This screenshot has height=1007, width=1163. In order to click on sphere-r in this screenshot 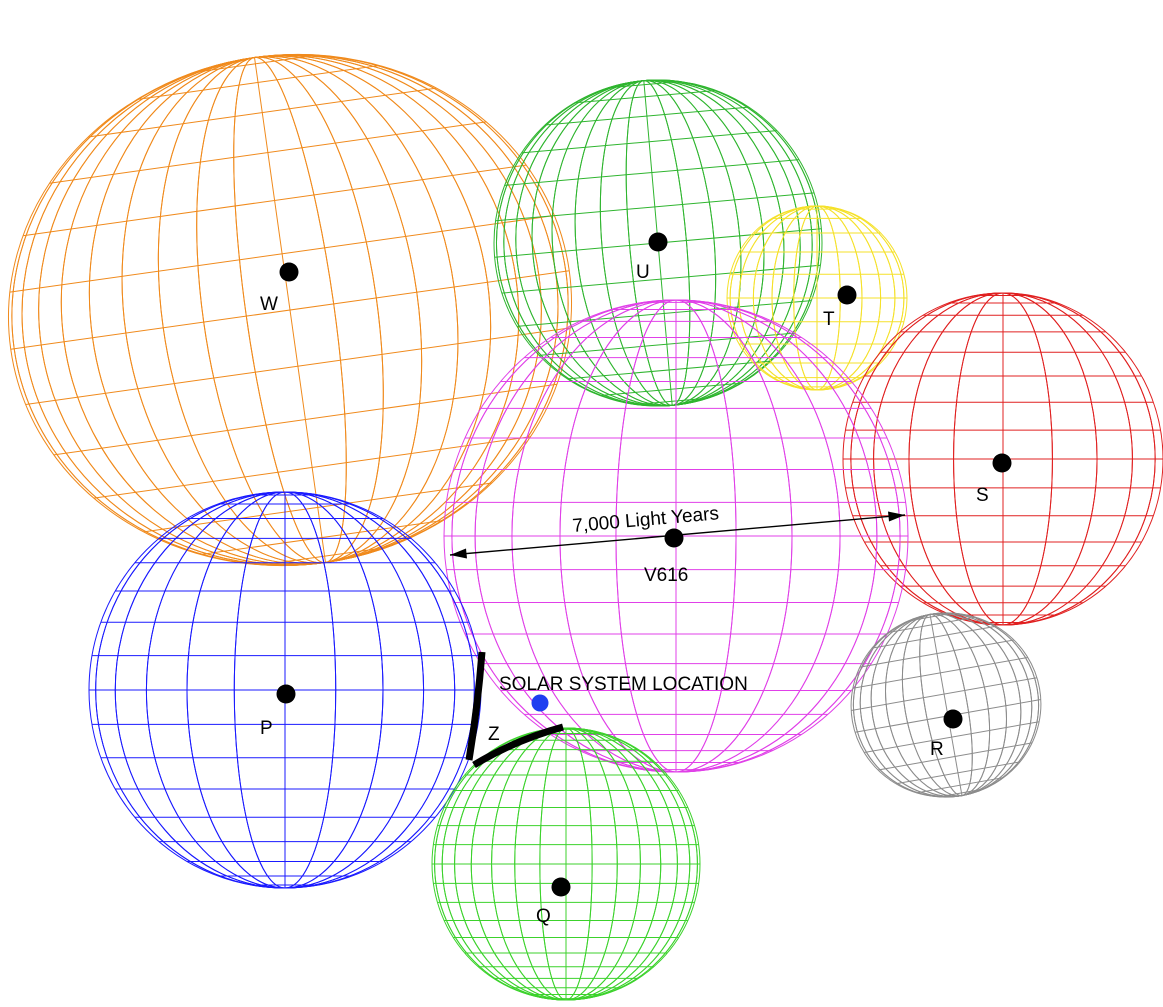, I will do `click(946, 705)`.